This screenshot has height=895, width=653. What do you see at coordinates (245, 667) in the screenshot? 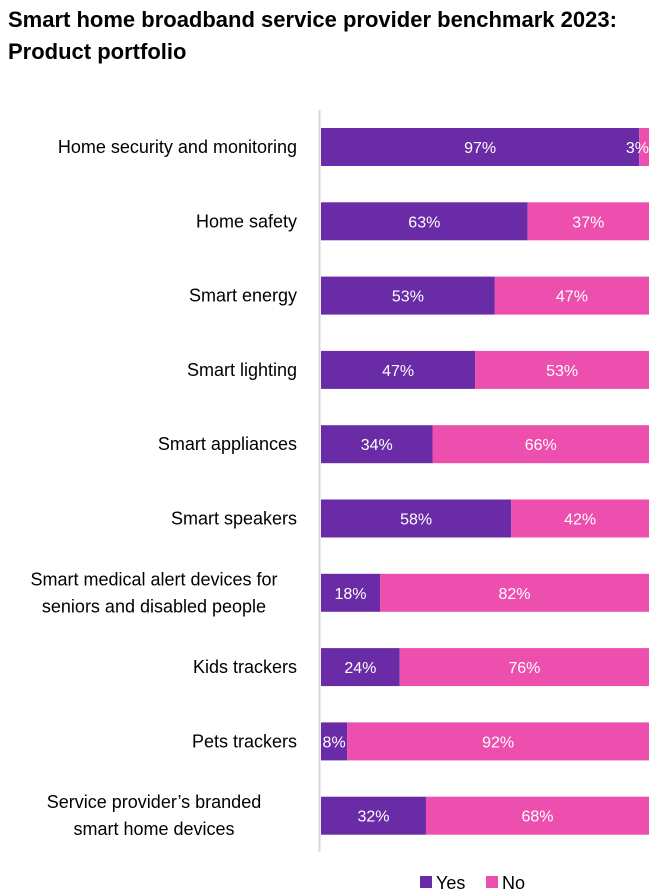
I see `category-label: Kids trackers` at bounding box center [245, 667].